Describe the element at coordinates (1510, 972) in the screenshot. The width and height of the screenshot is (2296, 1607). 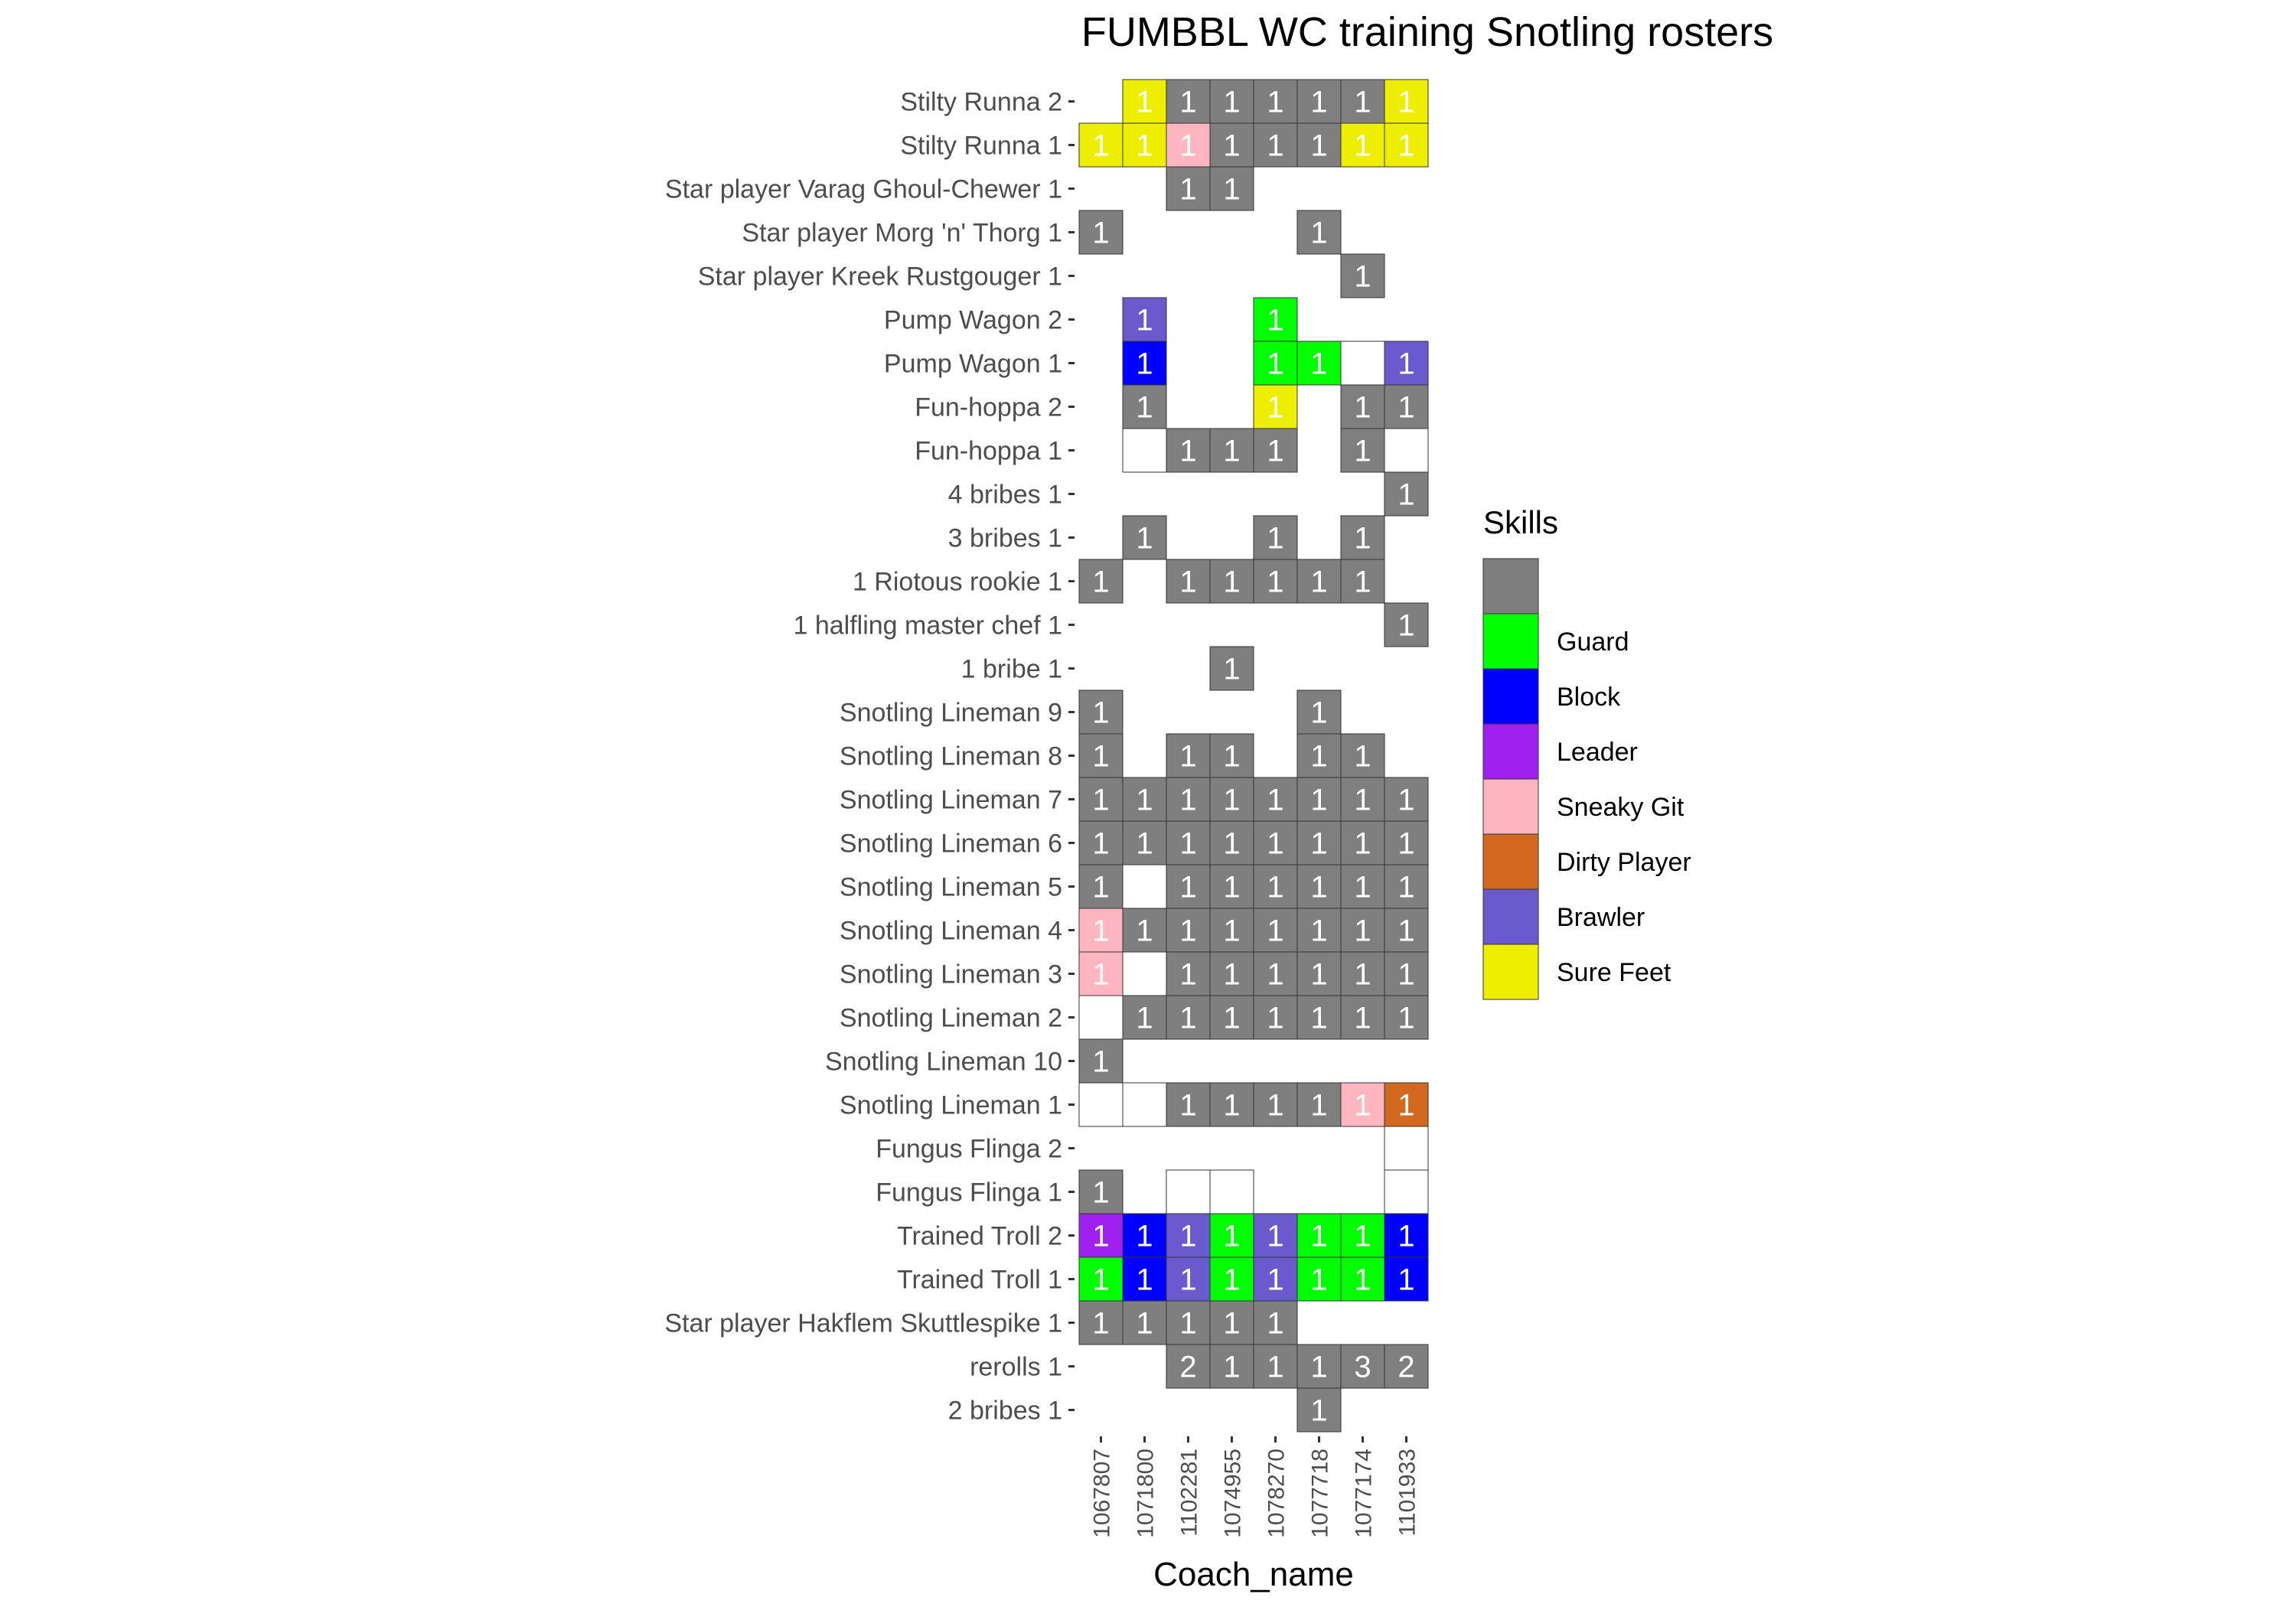
I see `legend-swatch-surefeet` at that location.